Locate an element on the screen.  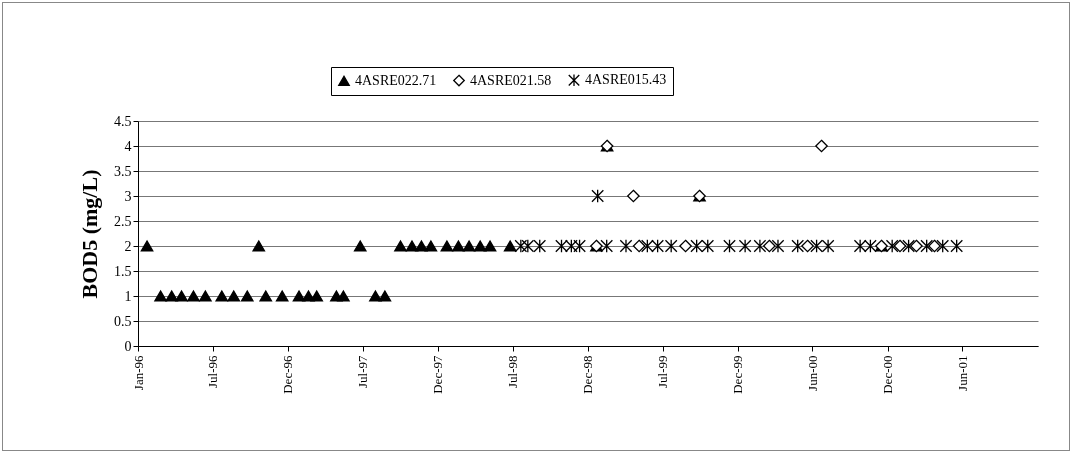
y-tick-label: 0 is located at coordinates (128, 346).